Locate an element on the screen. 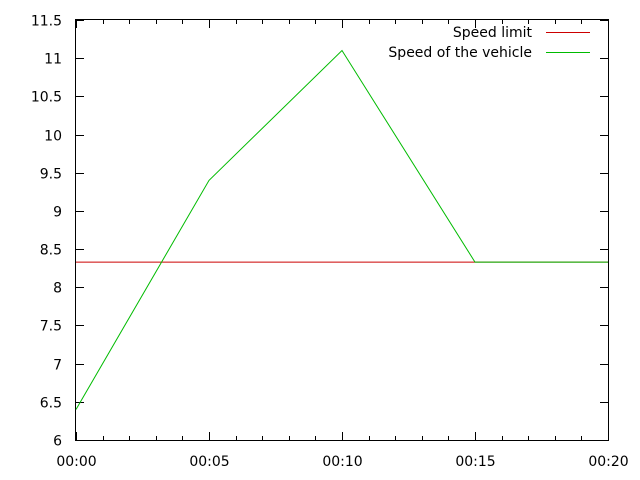 The width and height of the screenshot is (640, 480). y-tick-label: 7.5 is located at coordinates (51, 327).